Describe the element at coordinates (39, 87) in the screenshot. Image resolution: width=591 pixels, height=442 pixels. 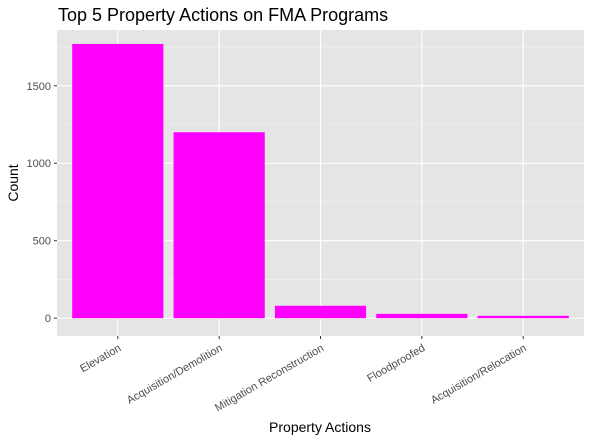
I see `y-tick-label: 1500` at that location.